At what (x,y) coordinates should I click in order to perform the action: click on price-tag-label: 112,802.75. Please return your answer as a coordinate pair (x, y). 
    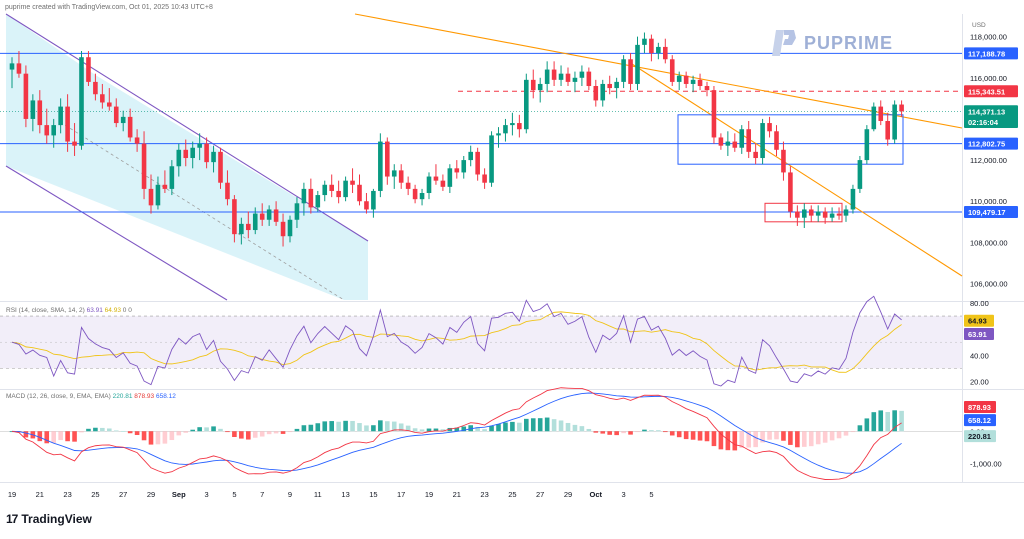
    Looking at the image, I should click on (986, 144).